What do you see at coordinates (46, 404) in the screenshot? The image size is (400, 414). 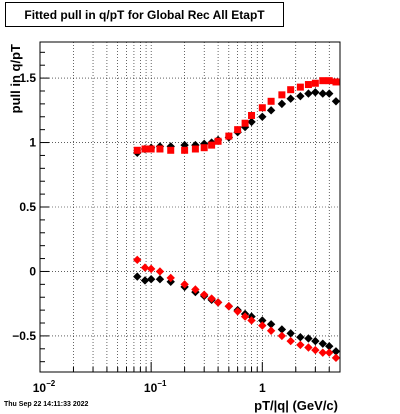 I see `timestamp: Thu Sep 22 14:11:33 2022` at bounding box center [46, 404].